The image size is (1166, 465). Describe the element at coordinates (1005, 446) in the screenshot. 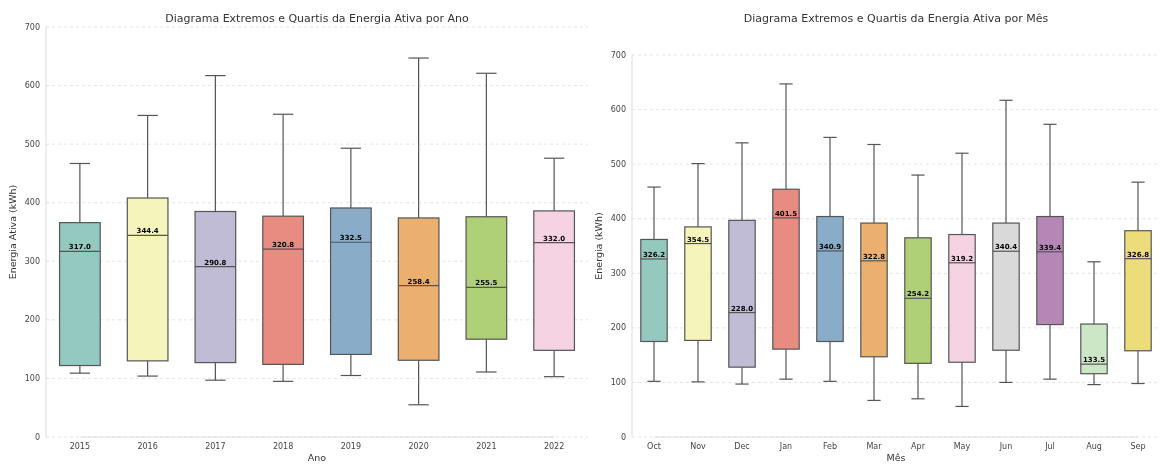

I see `x-tick-label: Jun` at that location.